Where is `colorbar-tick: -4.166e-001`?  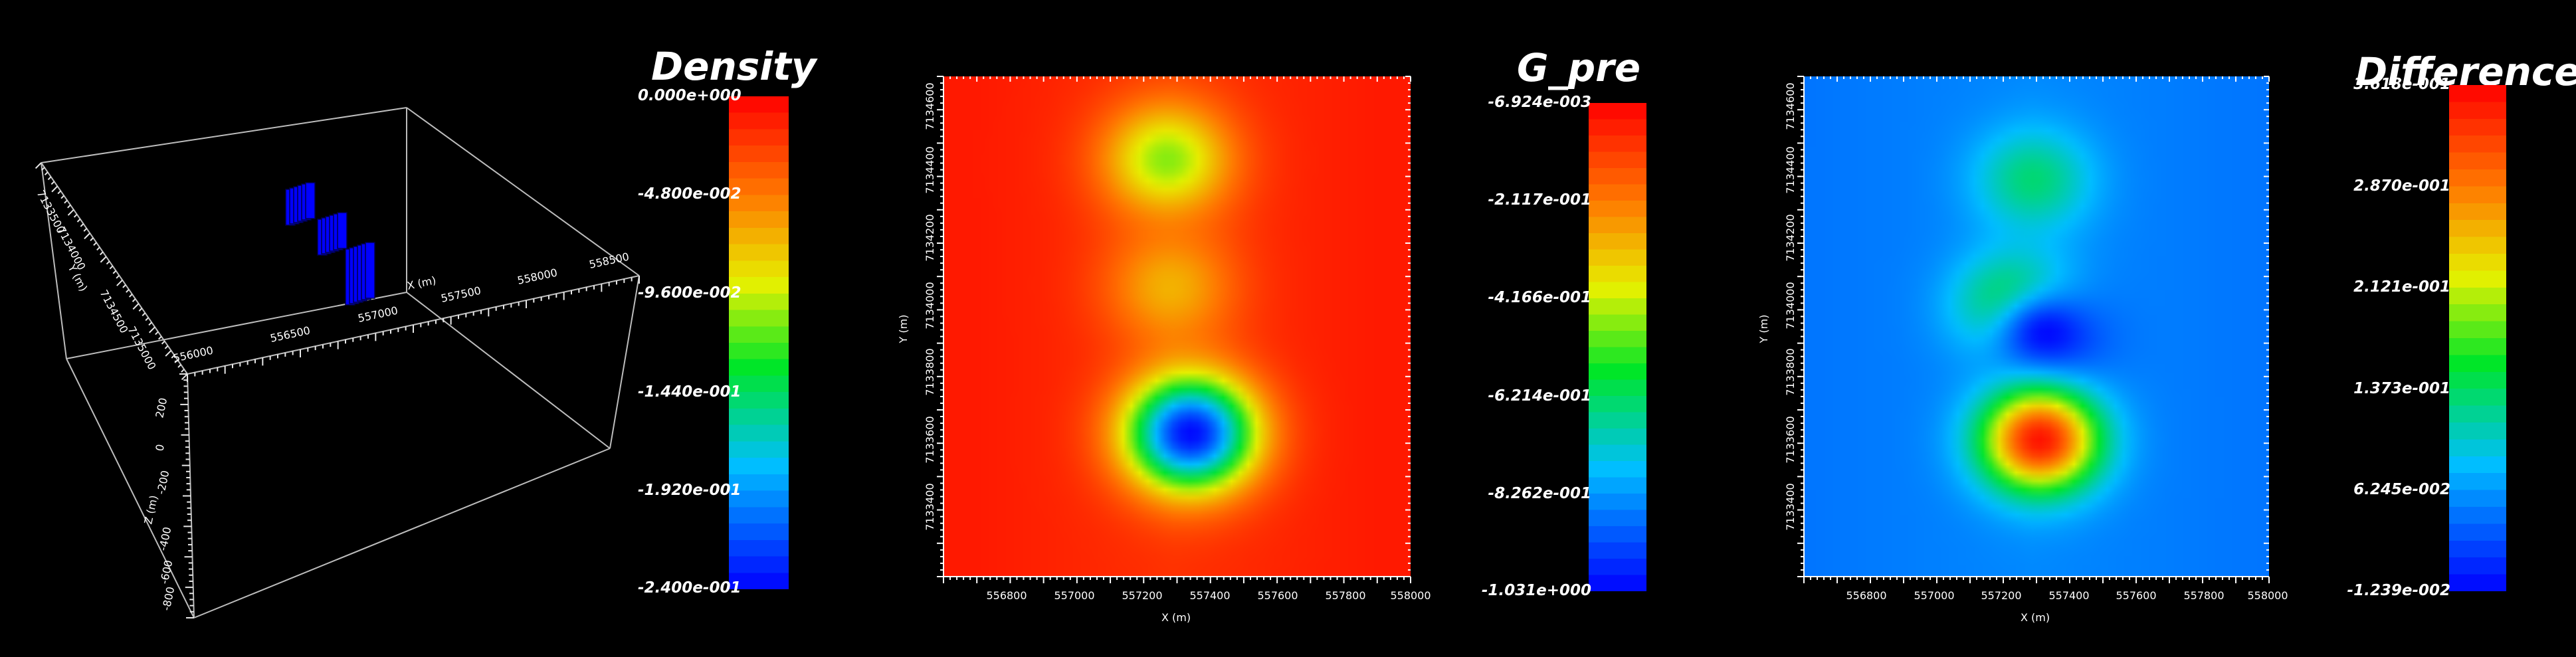
colorbar-tick: -4.166e-001 is located at coordinates (1540, 297).